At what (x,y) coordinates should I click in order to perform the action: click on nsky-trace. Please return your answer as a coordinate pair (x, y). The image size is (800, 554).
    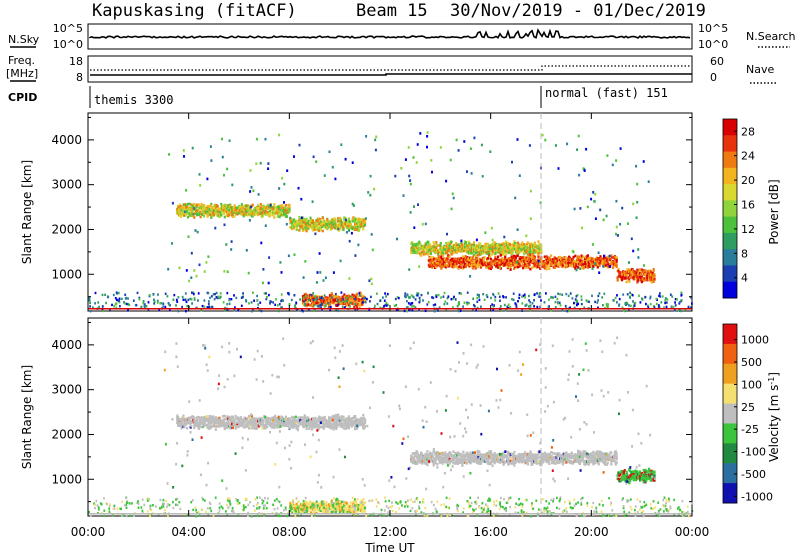
    Looking at the image, I should click on (390, 33).